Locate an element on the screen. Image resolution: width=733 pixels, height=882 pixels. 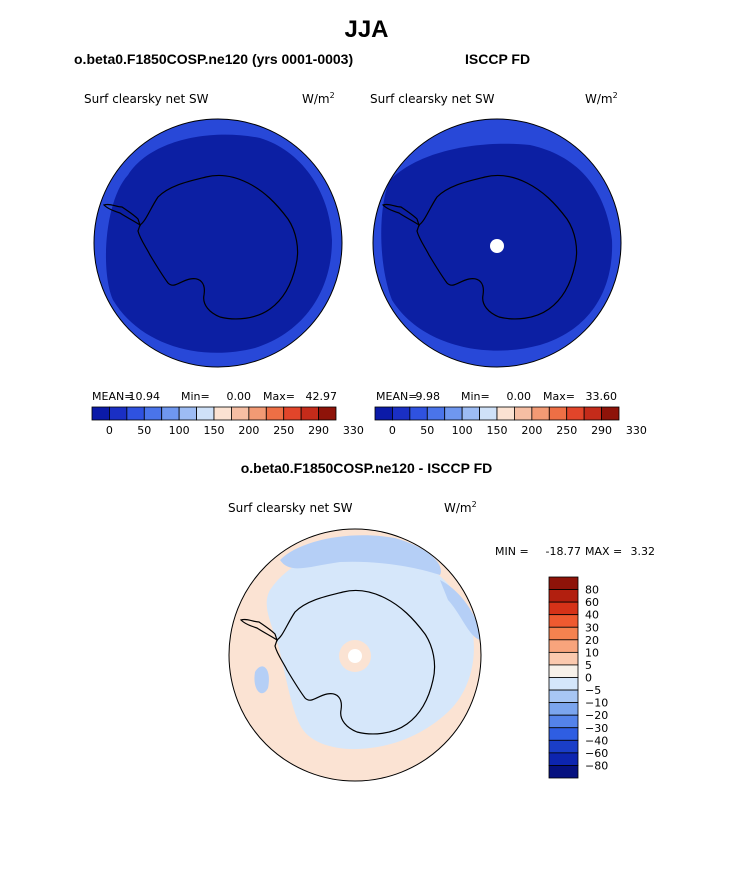
right-colorbar-tick: 290 is located at coordinates (601, 430).